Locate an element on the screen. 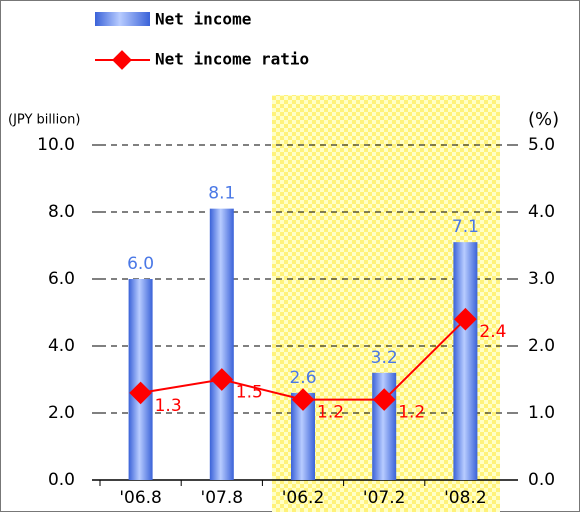 The width and height of the screenshot is (580, 512). y2-tick-label: 5.0 is located at coordinates (541, 145).